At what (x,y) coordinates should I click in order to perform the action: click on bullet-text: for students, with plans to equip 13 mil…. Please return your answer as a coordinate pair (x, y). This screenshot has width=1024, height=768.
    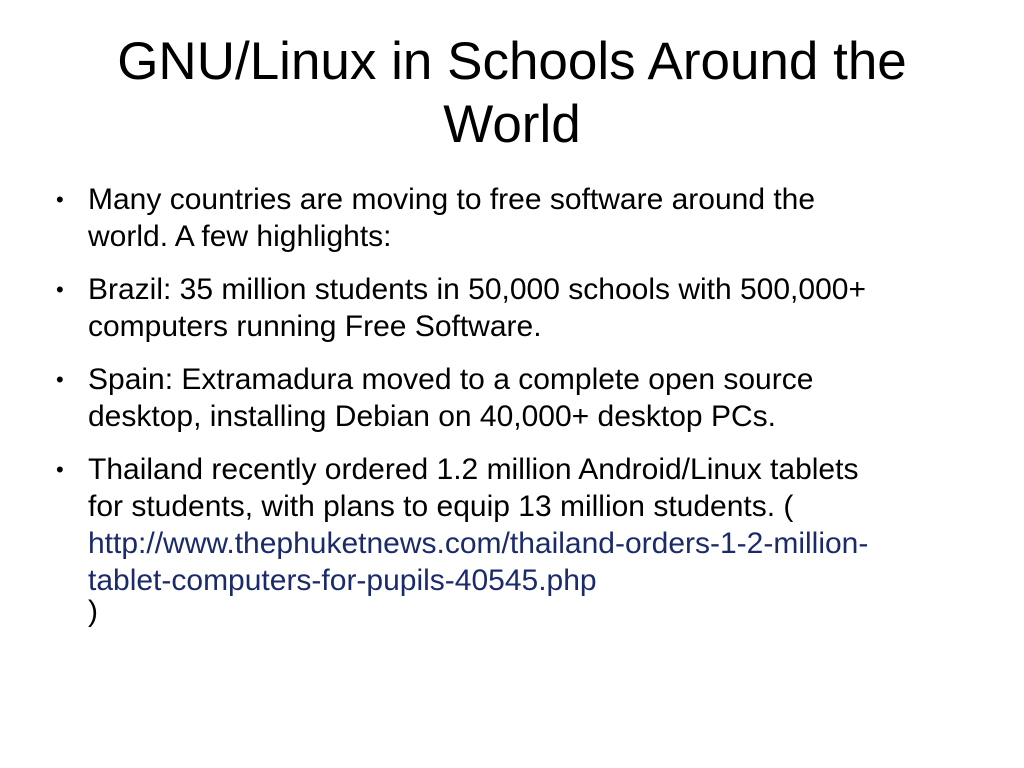
    Looking at the image, I should click on (441, 506).